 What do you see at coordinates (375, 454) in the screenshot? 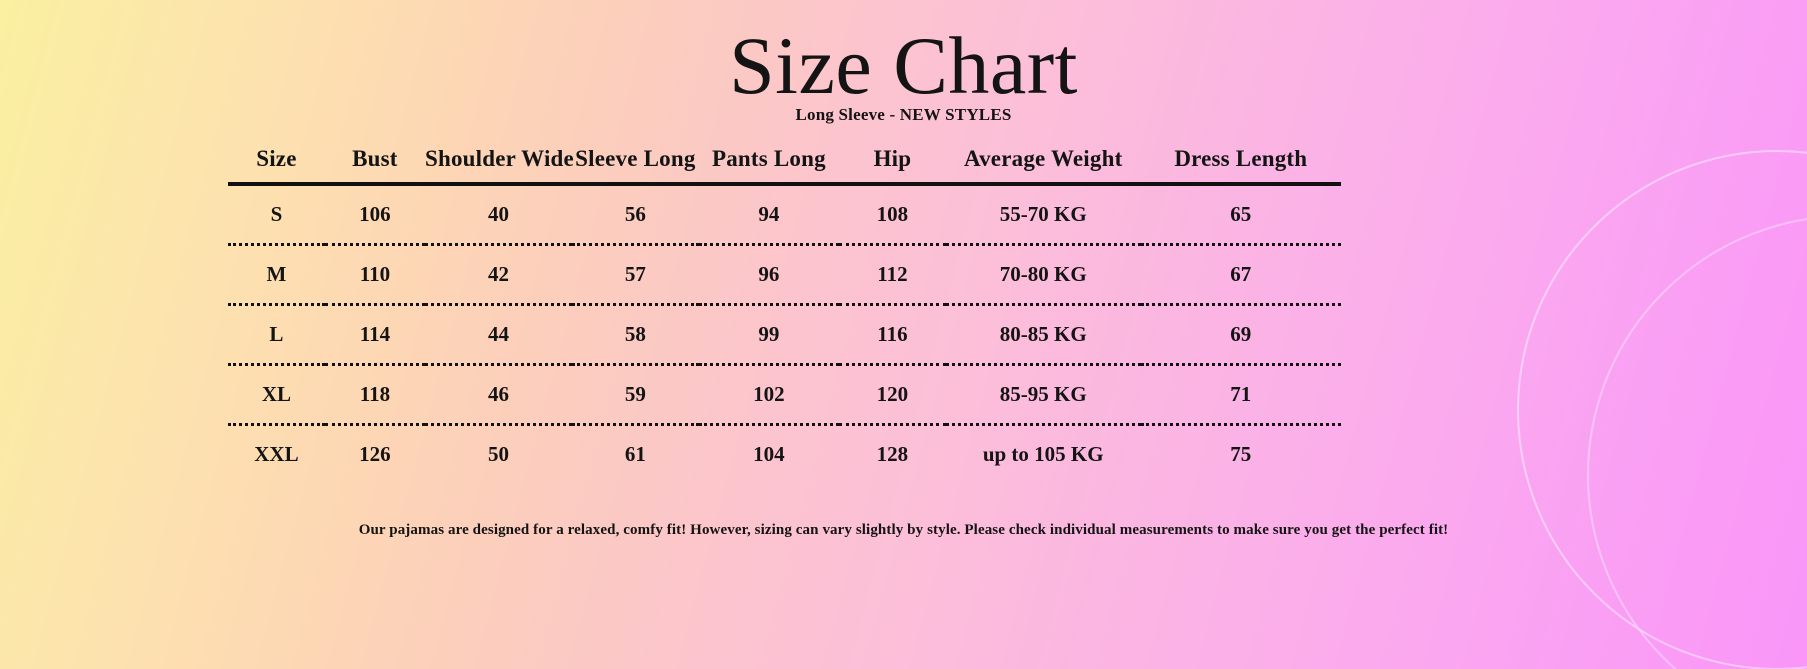
I see `cell-bust: 126` at bounding box center [375, 454].